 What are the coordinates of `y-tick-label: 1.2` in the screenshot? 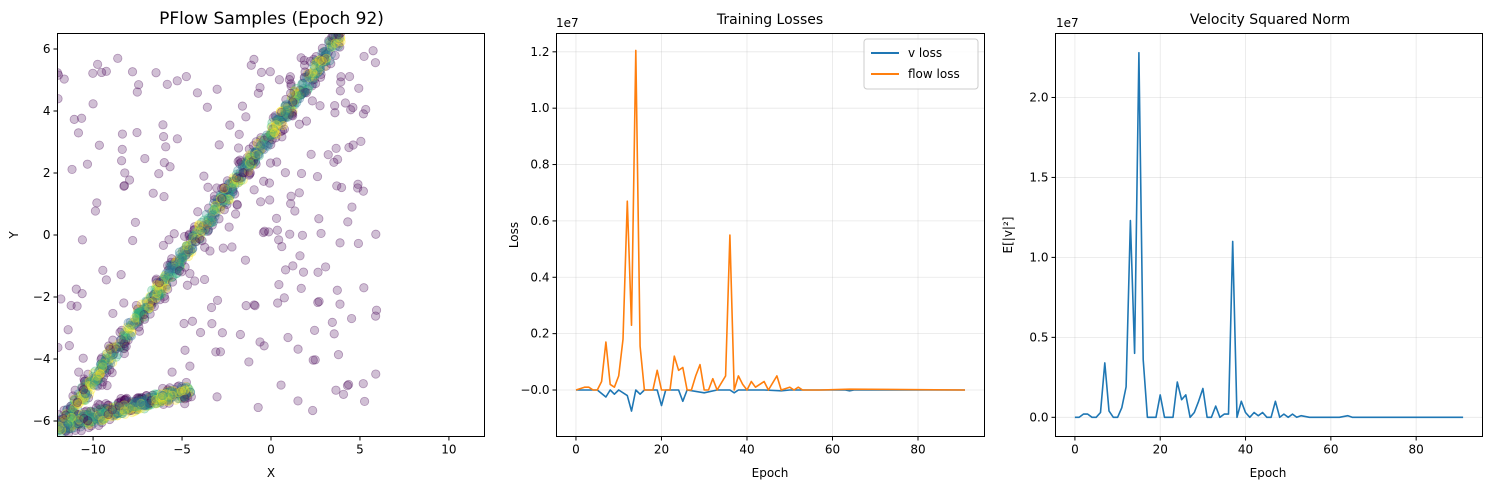 It's located at (539, 52).